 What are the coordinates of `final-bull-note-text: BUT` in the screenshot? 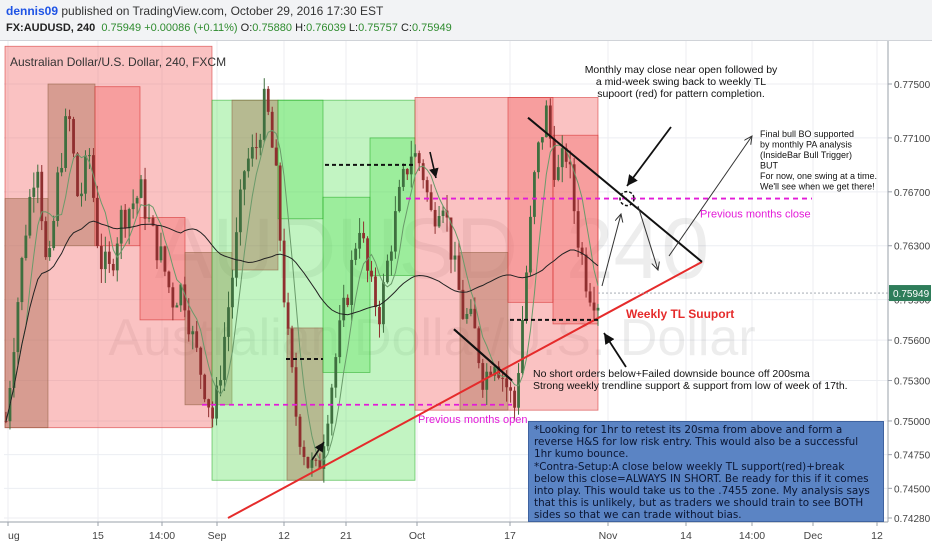 It's located at (769, 166).